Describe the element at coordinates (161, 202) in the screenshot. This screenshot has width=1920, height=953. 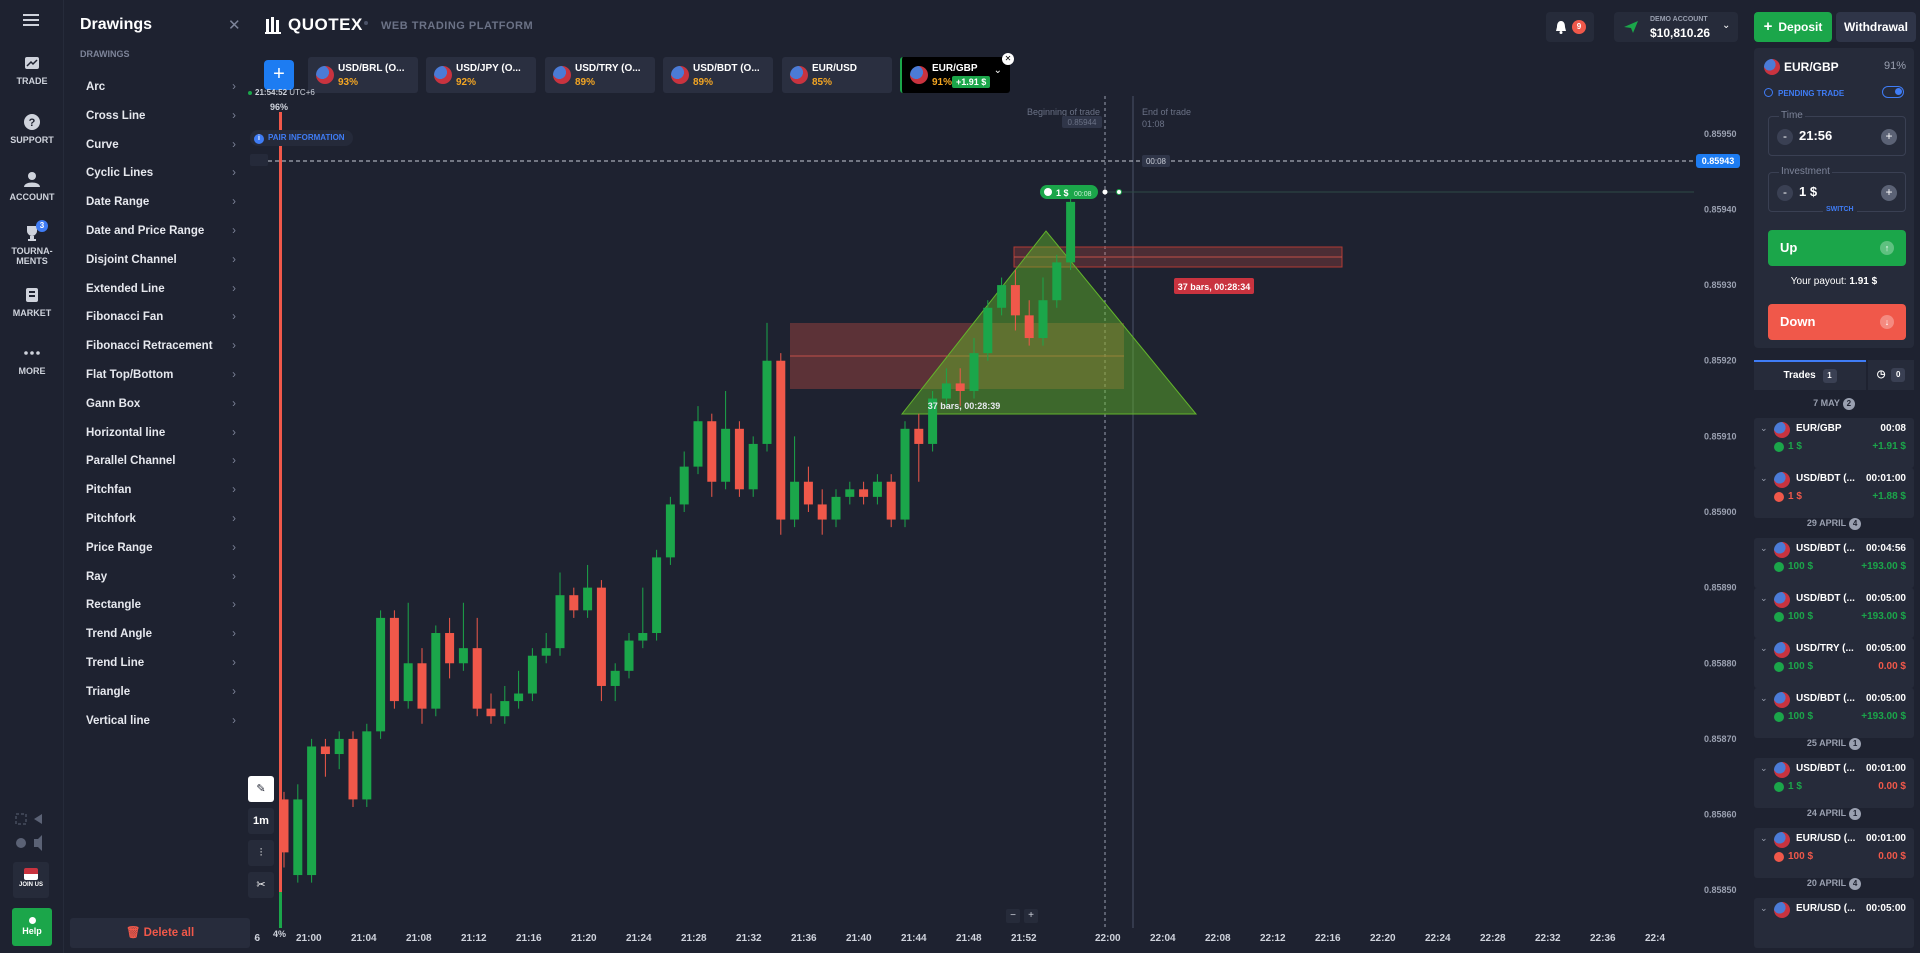
I see `drawing-tool-item: Date Range ›` at that location.